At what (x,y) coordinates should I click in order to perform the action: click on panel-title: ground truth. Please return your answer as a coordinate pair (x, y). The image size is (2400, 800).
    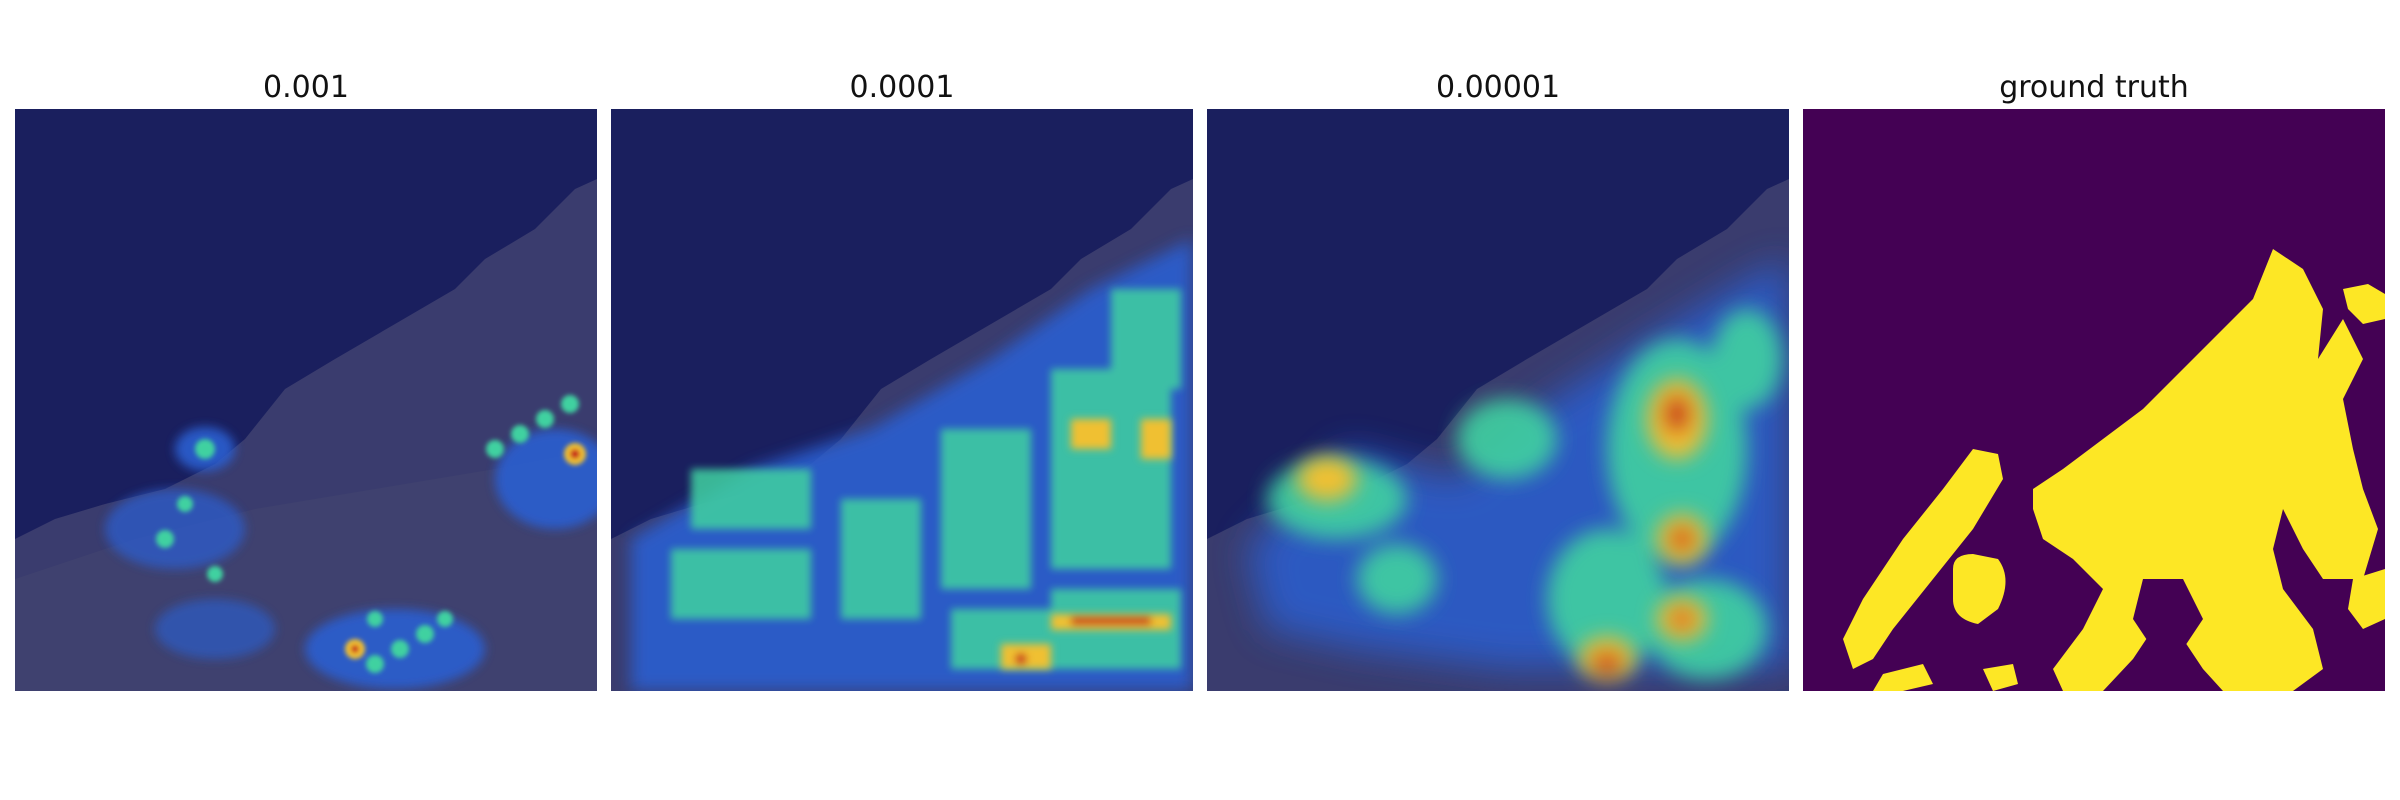
    Looking at the image, I should click on (2094, 87).